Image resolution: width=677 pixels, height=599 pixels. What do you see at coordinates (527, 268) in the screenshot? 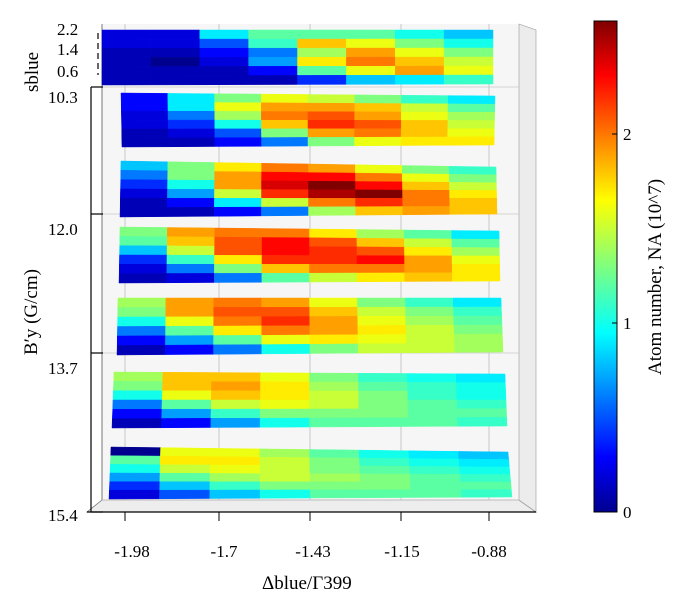
I see `right-wall` at bounding box center [527, 268].